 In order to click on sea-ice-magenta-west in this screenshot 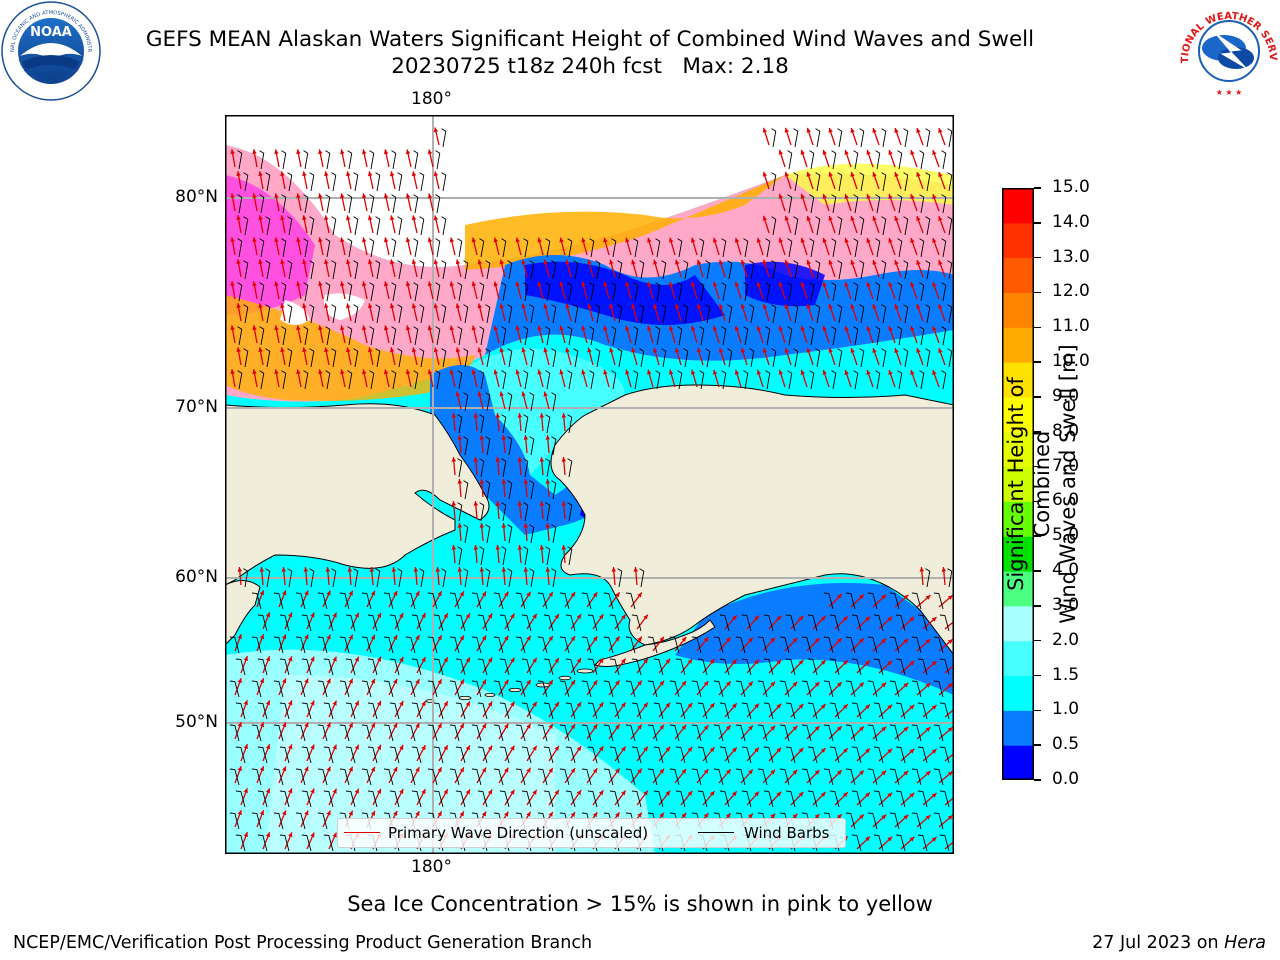, I will do `click(270, 245)`.